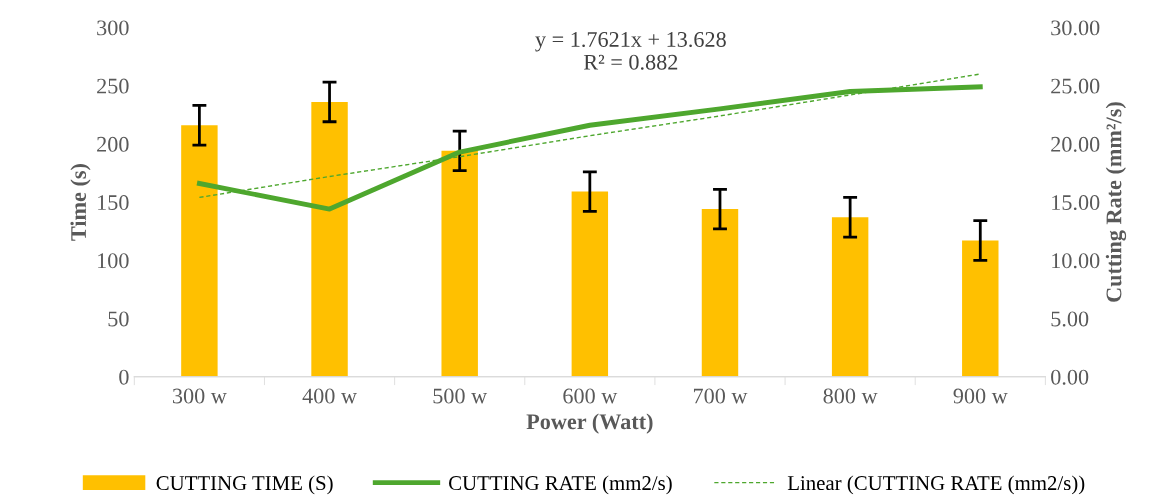  I want to click on x-tick-label: 700 w, so click(720, 396).